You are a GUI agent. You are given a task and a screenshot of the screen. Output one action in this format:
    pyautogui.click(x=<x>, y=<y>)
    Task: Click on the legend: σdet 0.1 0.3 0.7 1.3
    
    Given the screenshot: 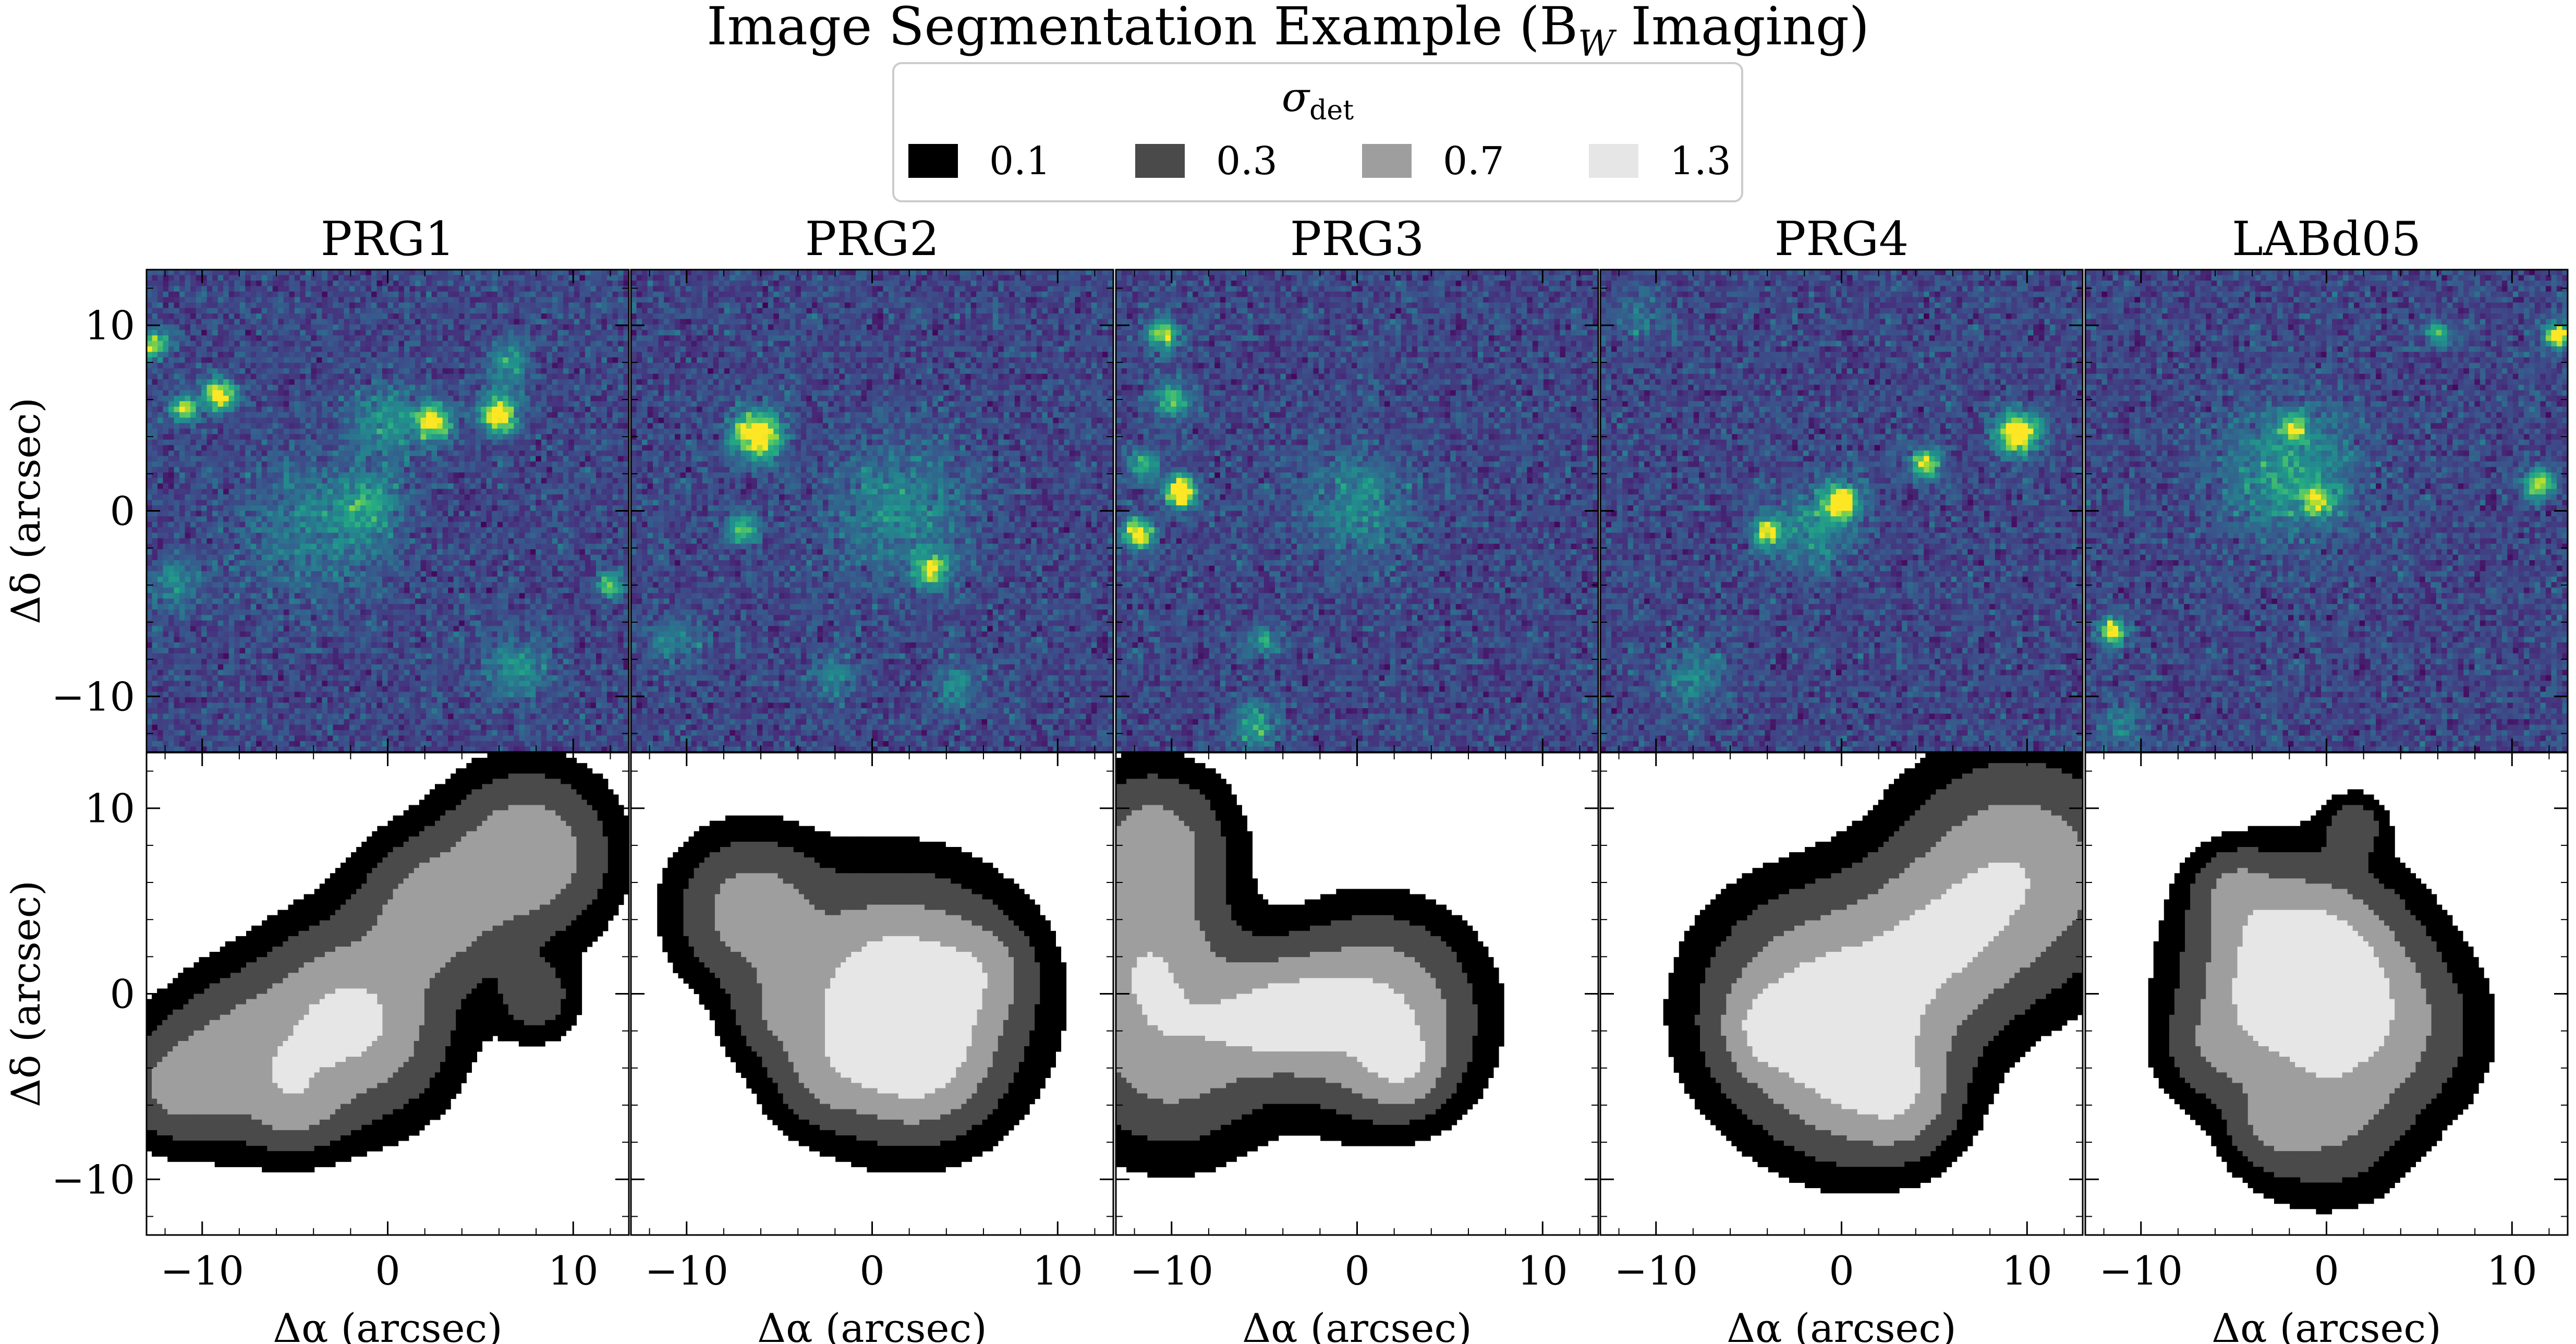 What is the action you would take?
    pyautogui.click(x=1317, y=132)
    